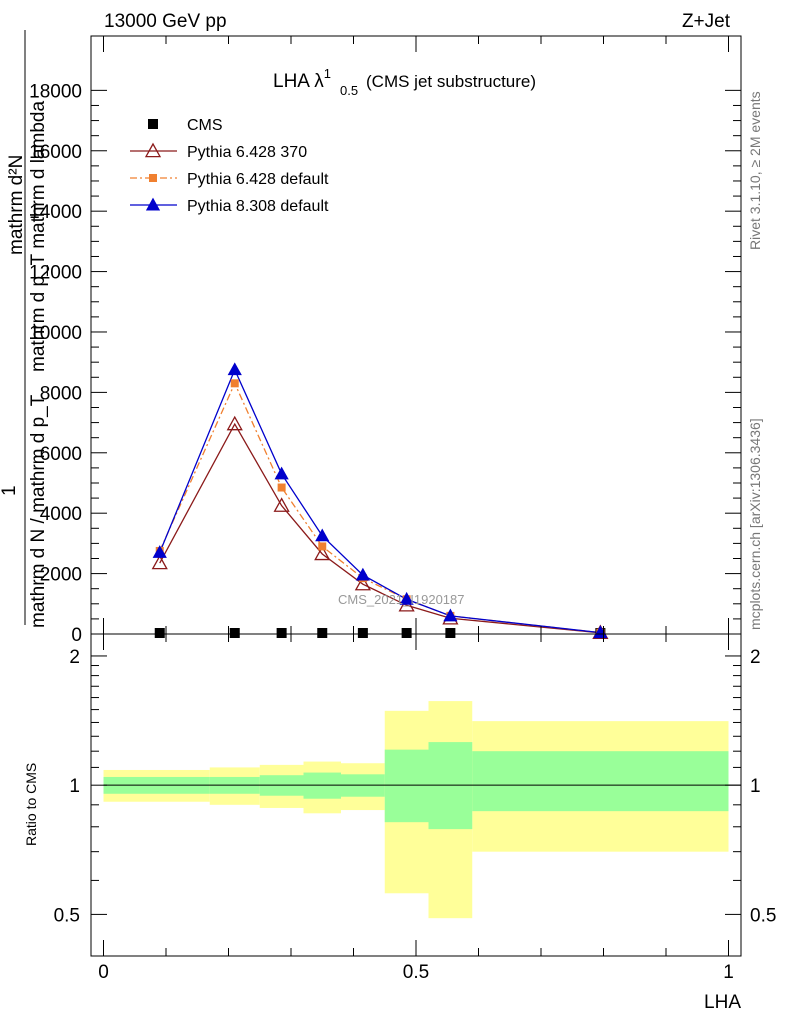  Describe the element at coordinates (755, 786) in the screenshot. I see `ratio-ytick-label-right: 1` at that location.